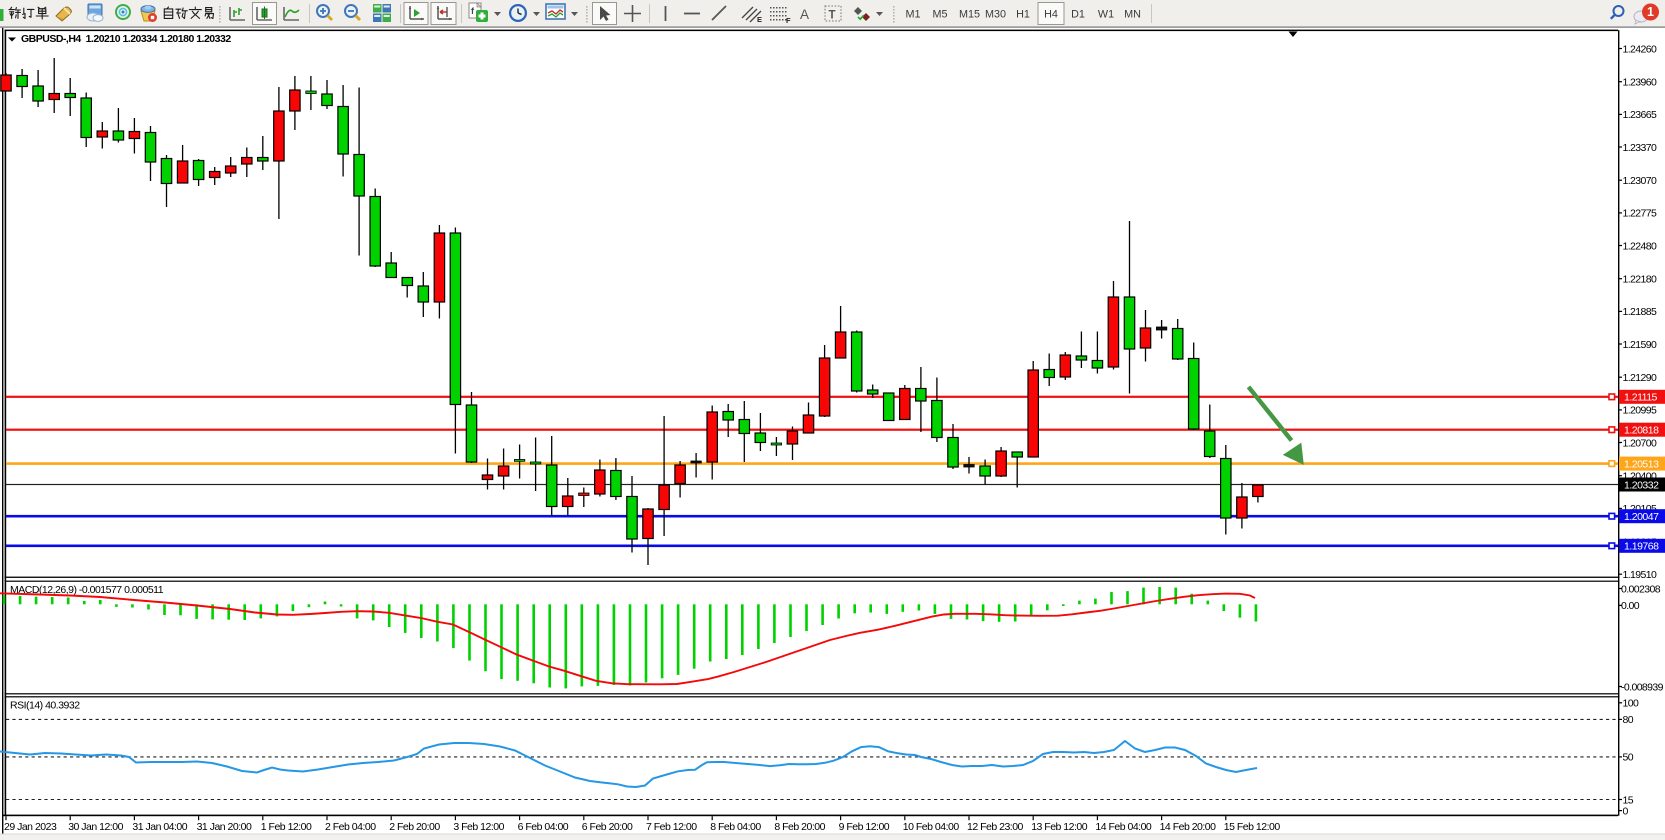  I want to click on svg-text: T, so click(832, 16).